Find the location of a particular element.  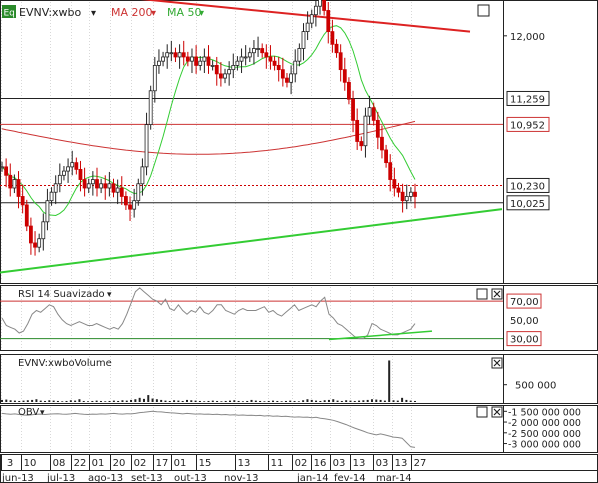

level-label: 10,952 is located at coordinates (527, 125).